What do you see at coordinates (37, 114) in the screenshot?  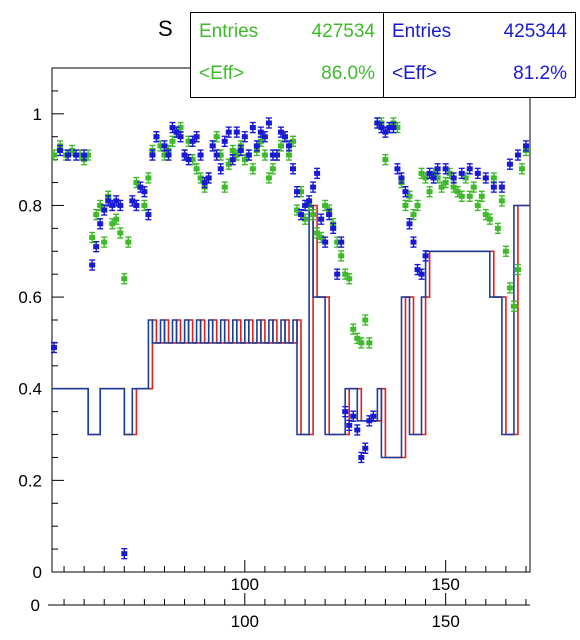 I see `y-tick-label: 1` at bounding box center [37, 114].